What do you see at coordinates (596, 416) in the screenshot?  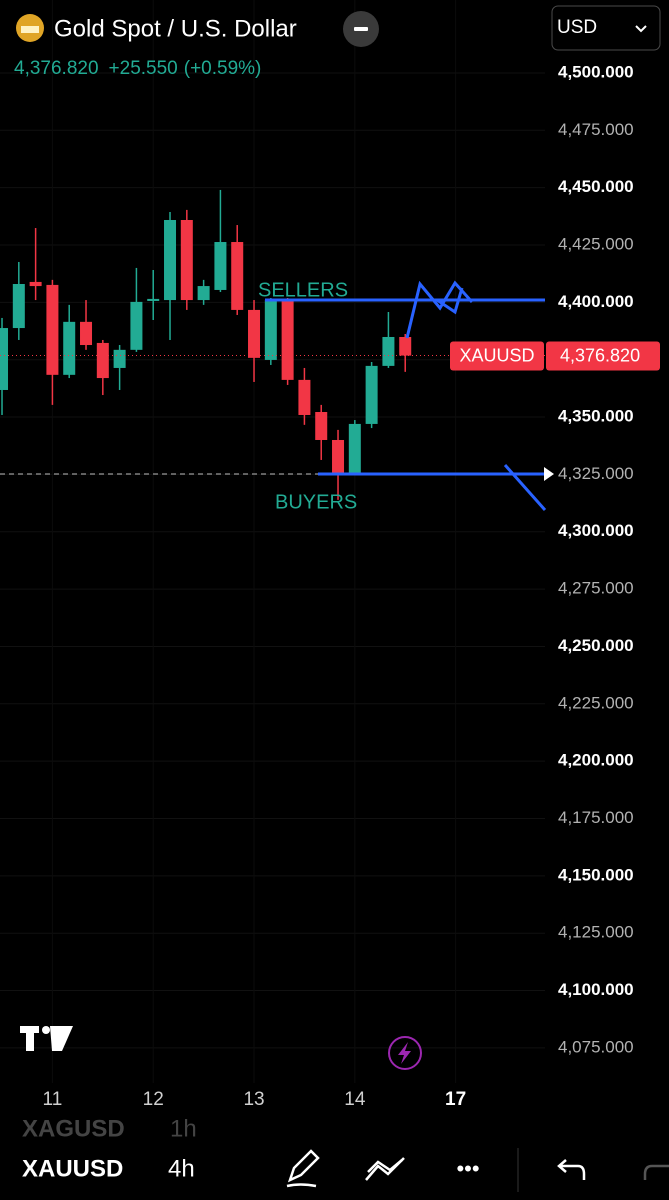 I see `y-tick-label: 4,350.000` at bounding box center [596, 416].